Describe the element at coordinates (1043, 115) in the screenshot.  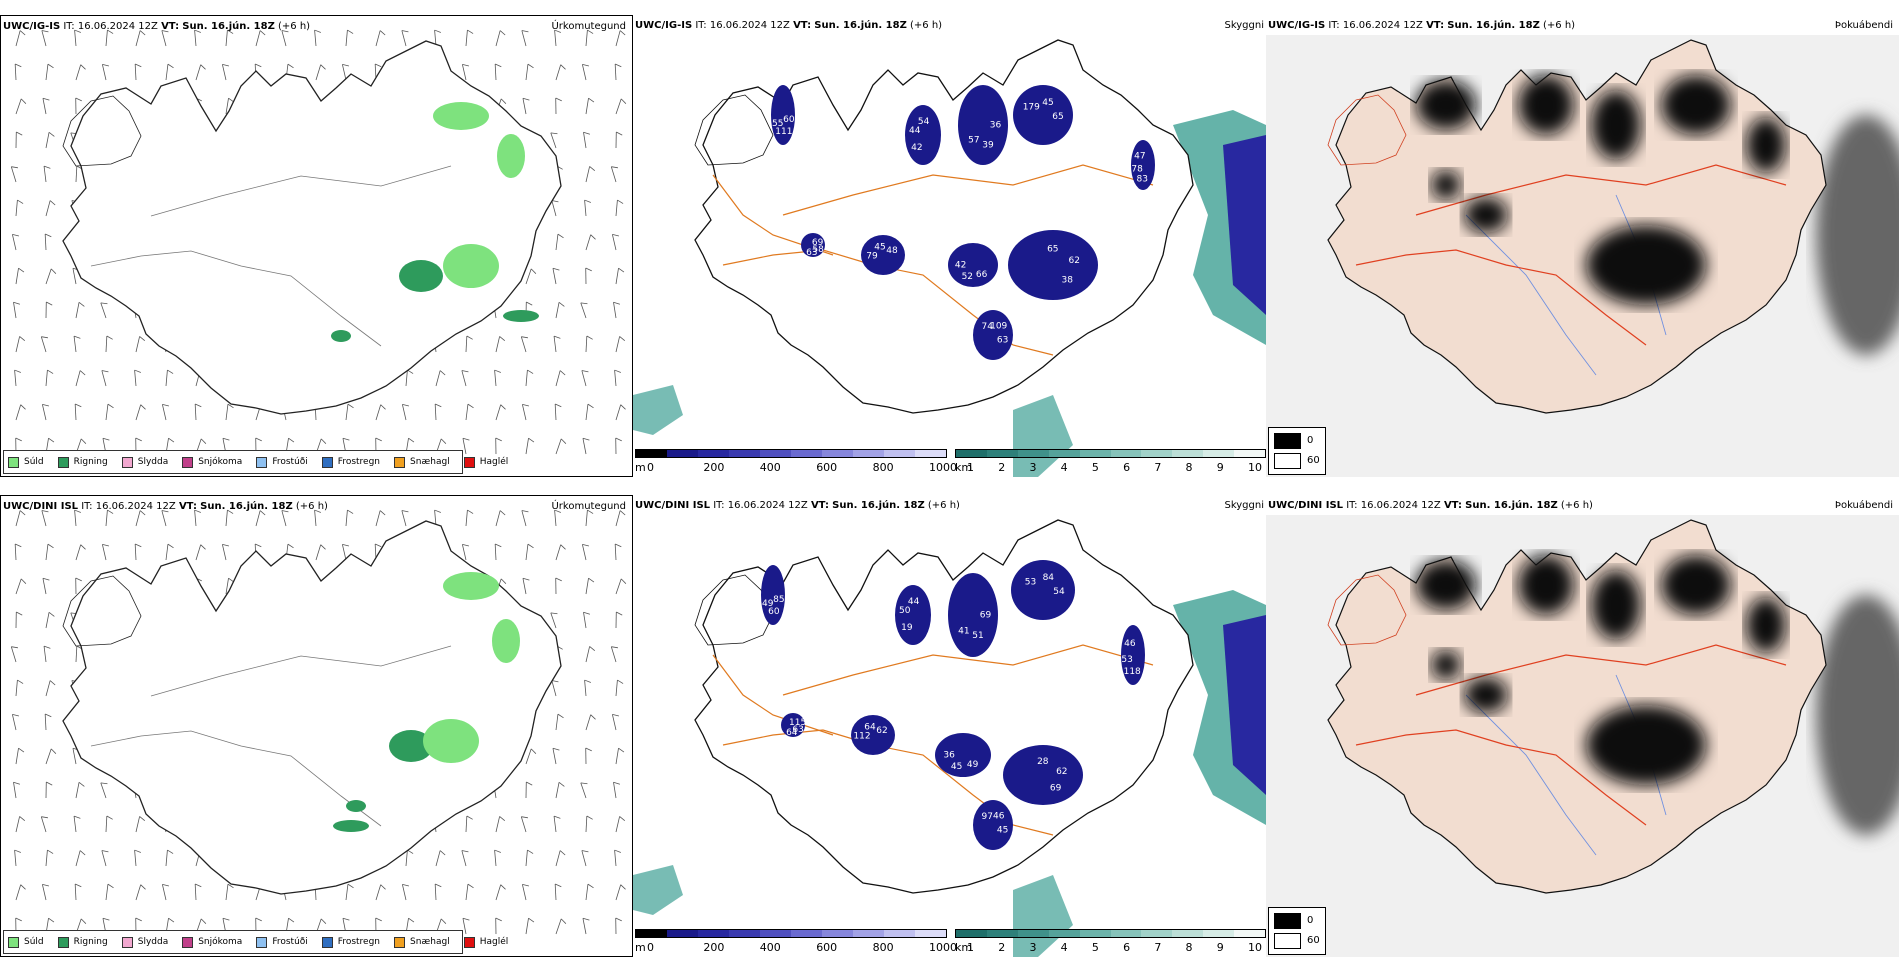
I see `low-cloud-patch` at that location.